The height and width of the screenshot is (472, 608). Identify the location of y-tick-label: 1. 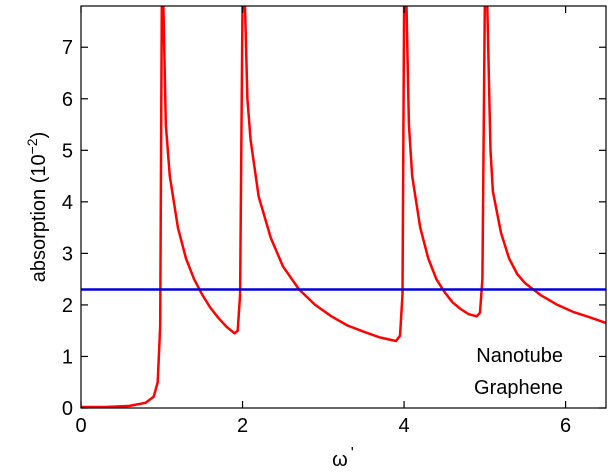
(67, 357).